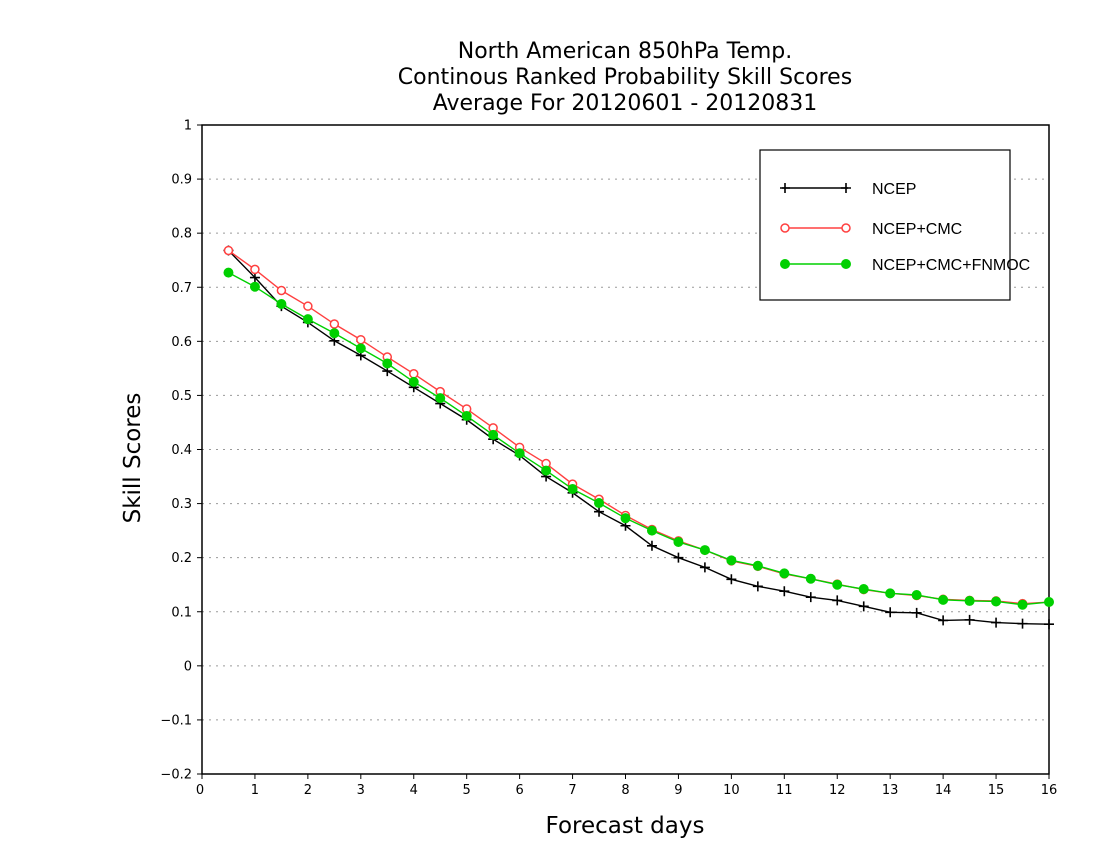  I want to click on x-tick-label: 5, so click(467, 790).